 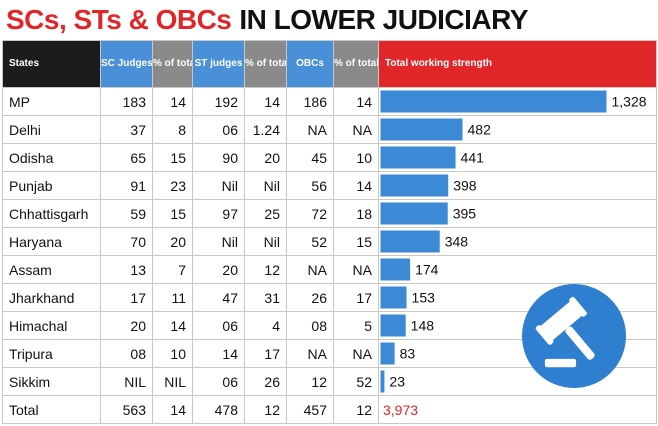 I want to click on cell-st: 97, so click(x=218, y=213).